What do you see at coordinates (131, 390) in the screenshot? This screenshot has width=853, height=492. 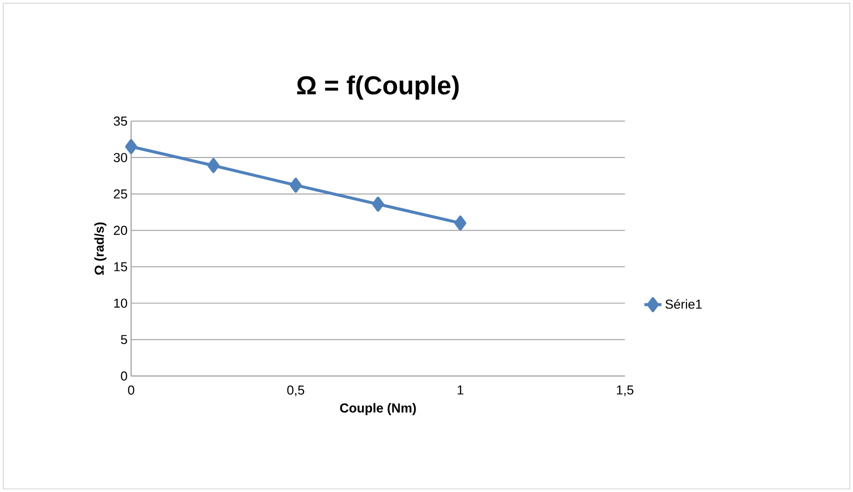 I see `x-tick-label: 0` at bounding box center [131, 390].